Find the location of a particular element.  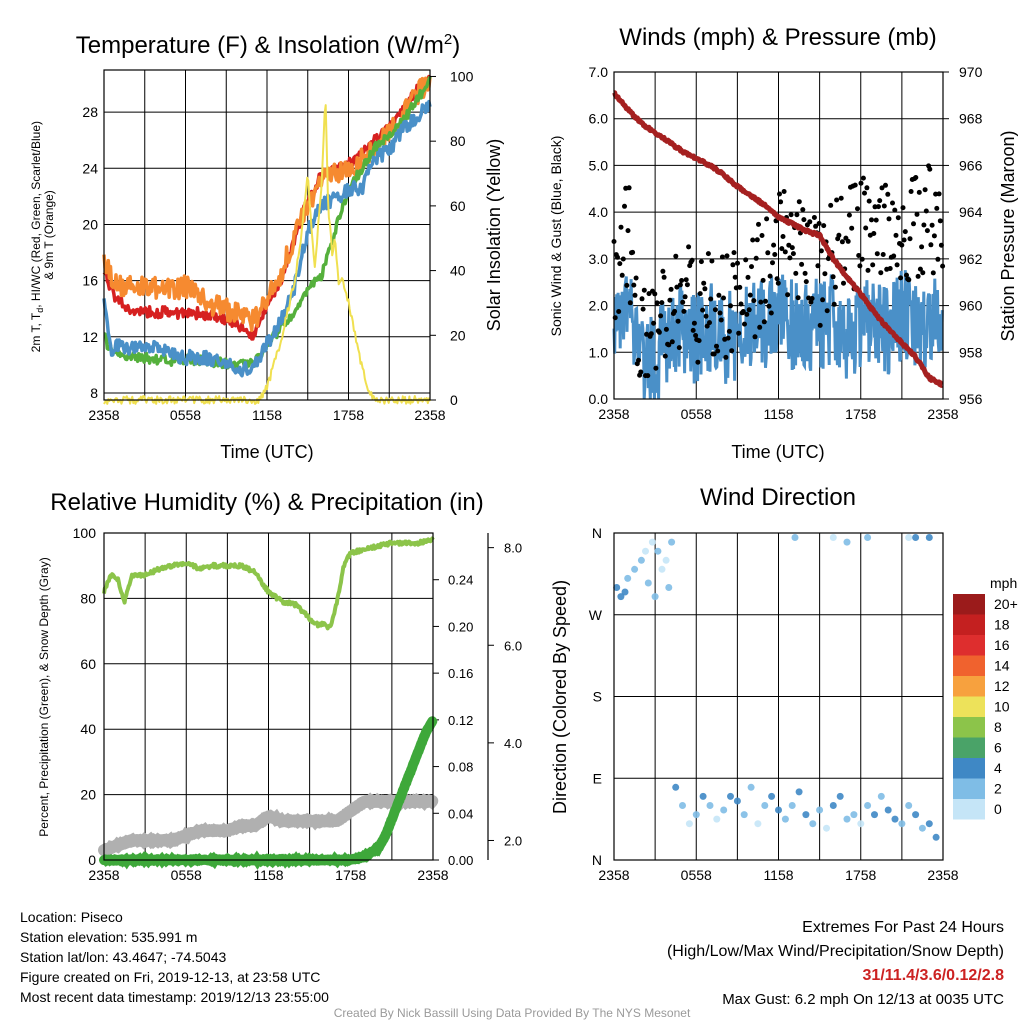

temperature-ytick-label: 24 is located at coordinates (90, 168).